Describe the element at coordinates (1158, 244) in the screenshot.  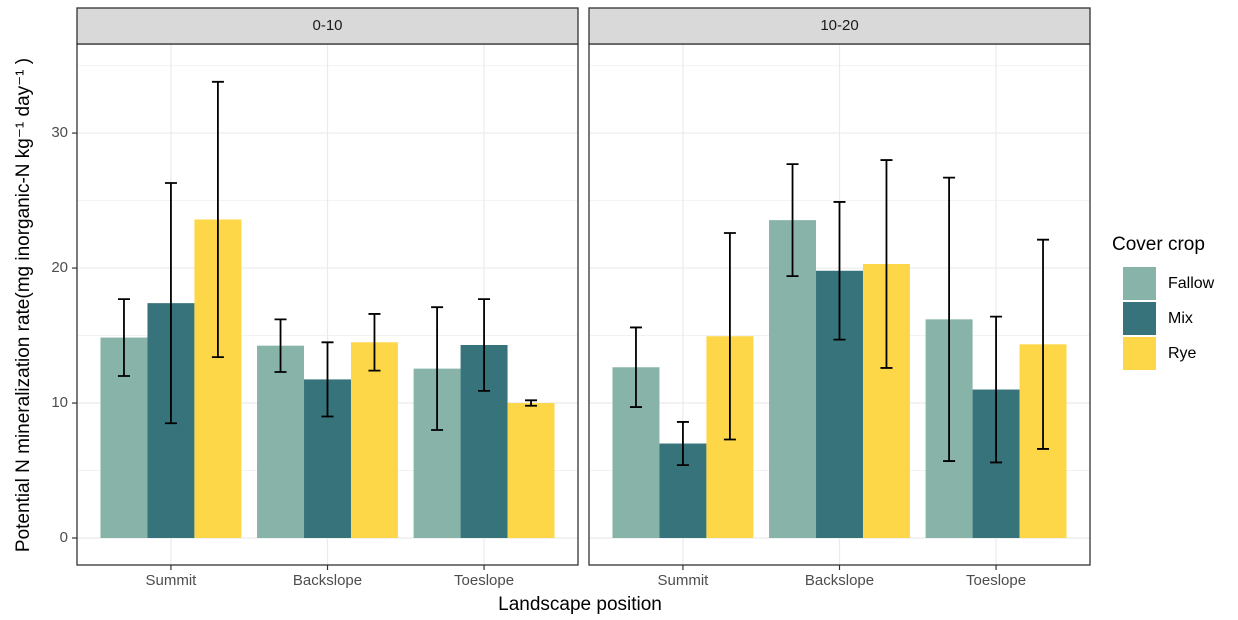
I see `legend-title: Cover crop` at that location.